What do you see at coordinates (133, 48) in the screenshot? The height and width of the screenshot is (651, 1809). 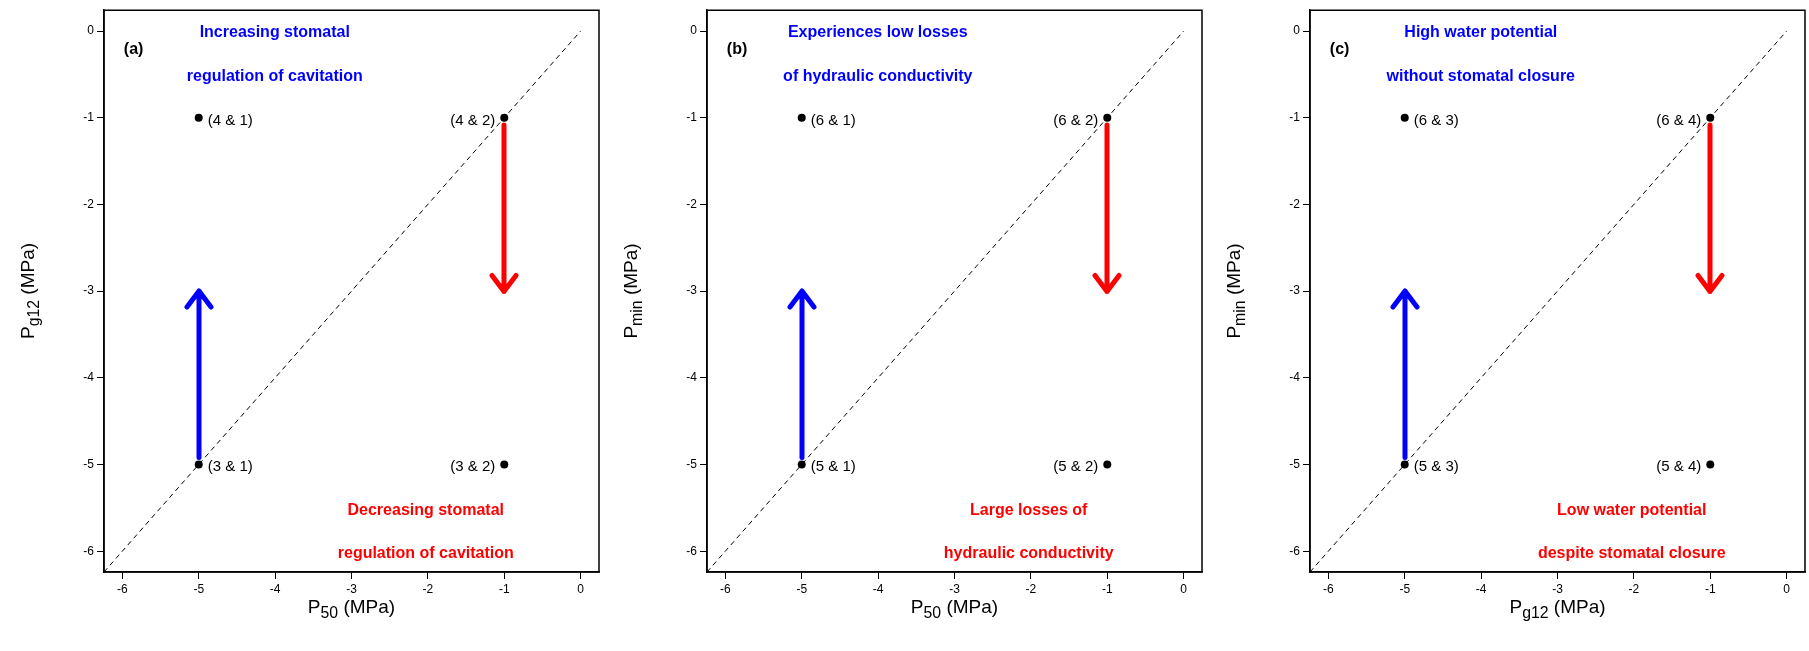 I see `annotation: (a)` at bounding box center [133, 48].